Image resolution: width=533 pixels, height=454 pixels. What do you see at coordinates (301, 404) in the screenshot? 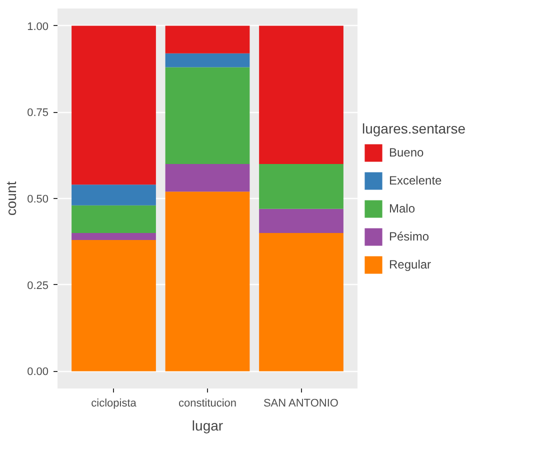
I see `x-tick-label: SAN ANTONIO` at bounding box center [301, 404].